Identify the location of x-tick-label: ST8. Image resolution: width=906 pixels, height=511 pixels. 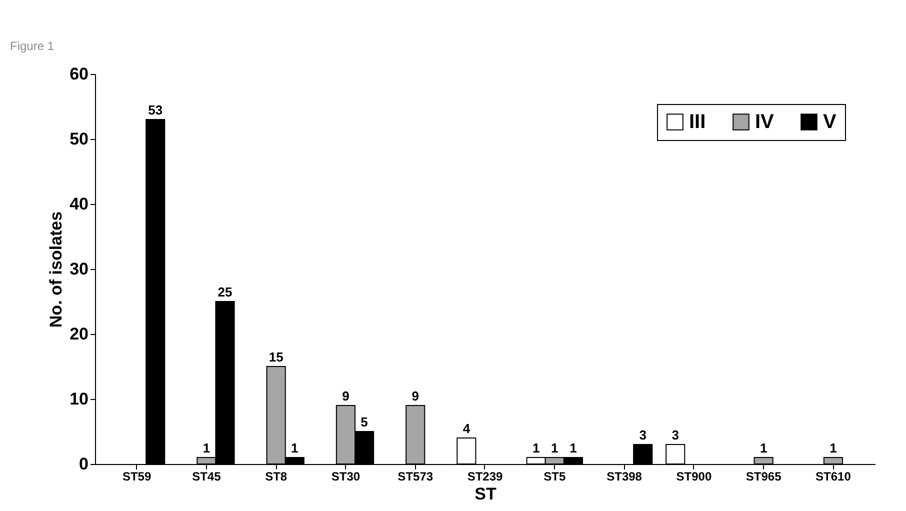
(276, 477).